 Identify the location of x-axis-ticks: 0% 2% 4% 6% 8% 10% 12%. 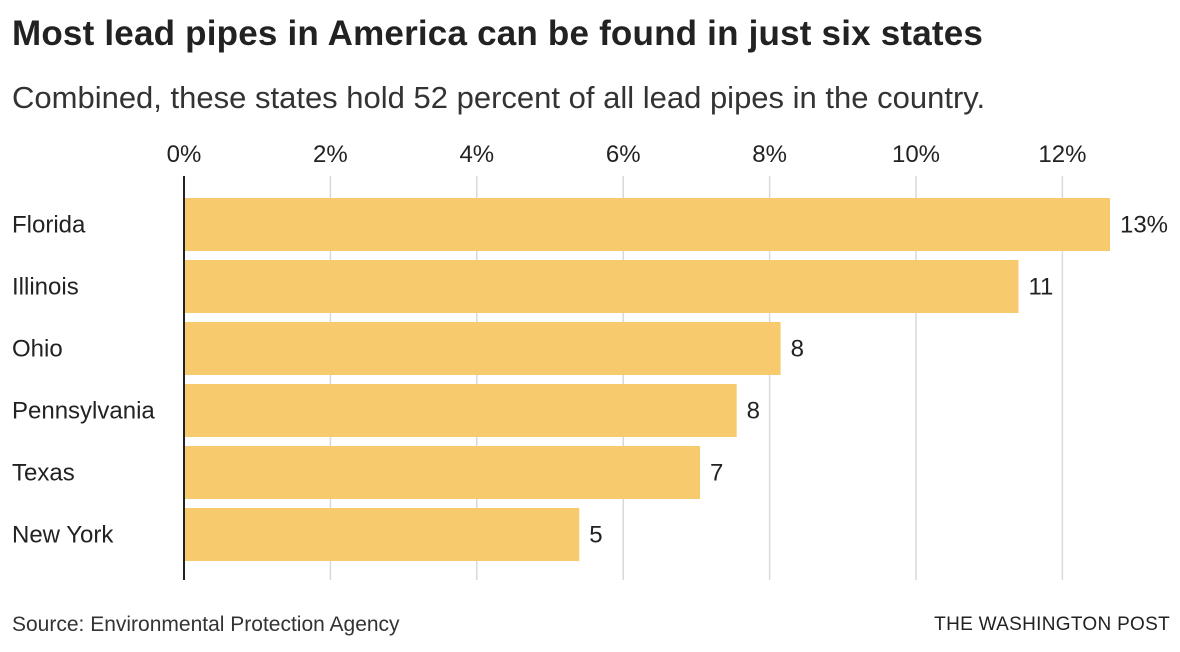
(627, 154).